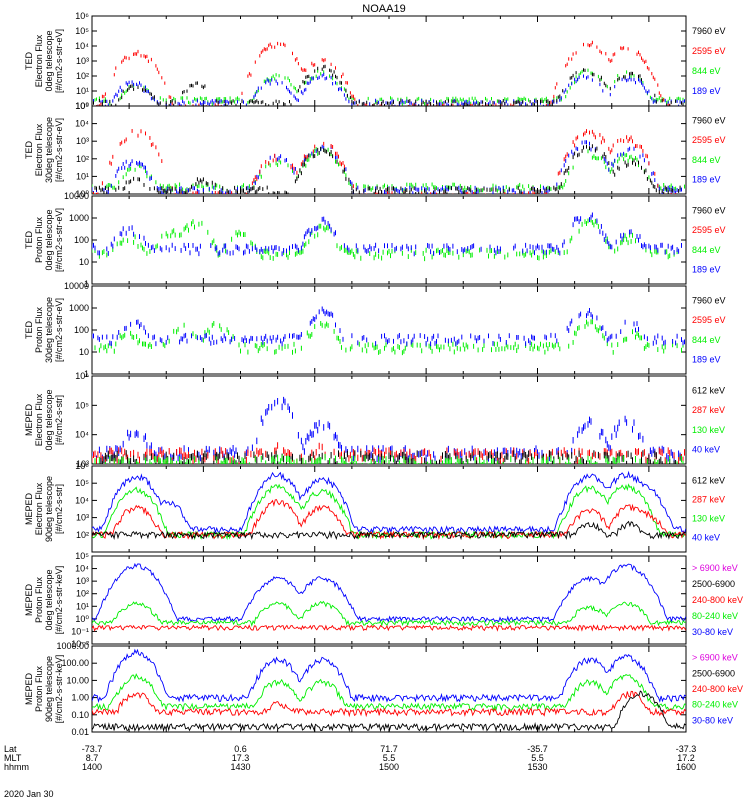 The width and height of the screenshot is (750, 800). I want to click on series-marks-green, so click(389, 337).